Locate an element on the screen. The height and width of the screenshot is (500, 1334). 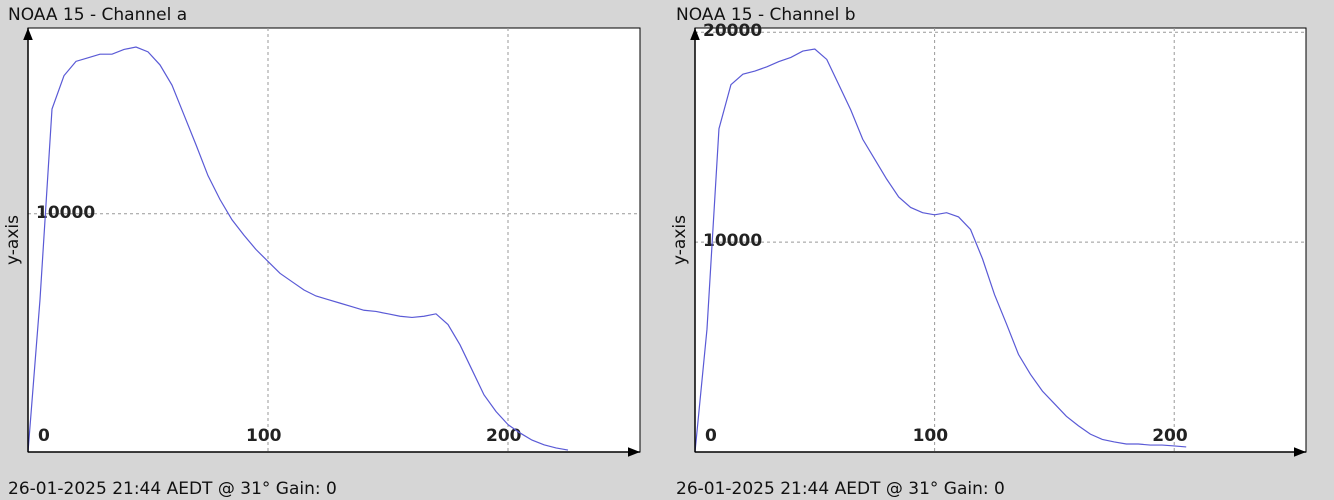
y-tick-label: 20000 is located at coordinates (732, 31).